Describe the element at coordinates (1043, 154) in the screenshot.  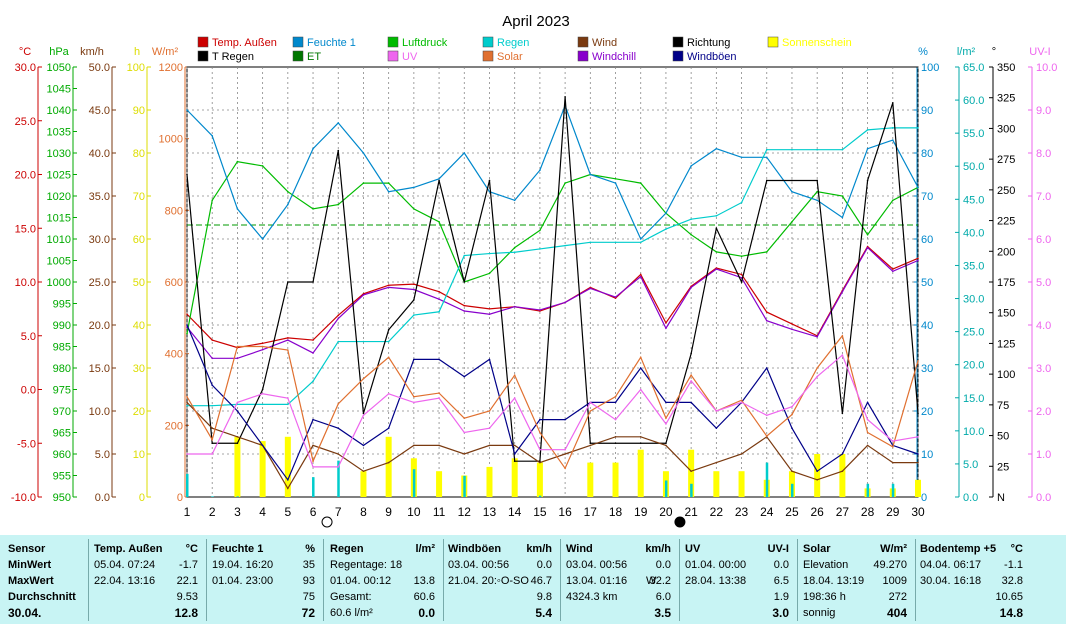
I see `axis-tick-label: 8.0` at that location.